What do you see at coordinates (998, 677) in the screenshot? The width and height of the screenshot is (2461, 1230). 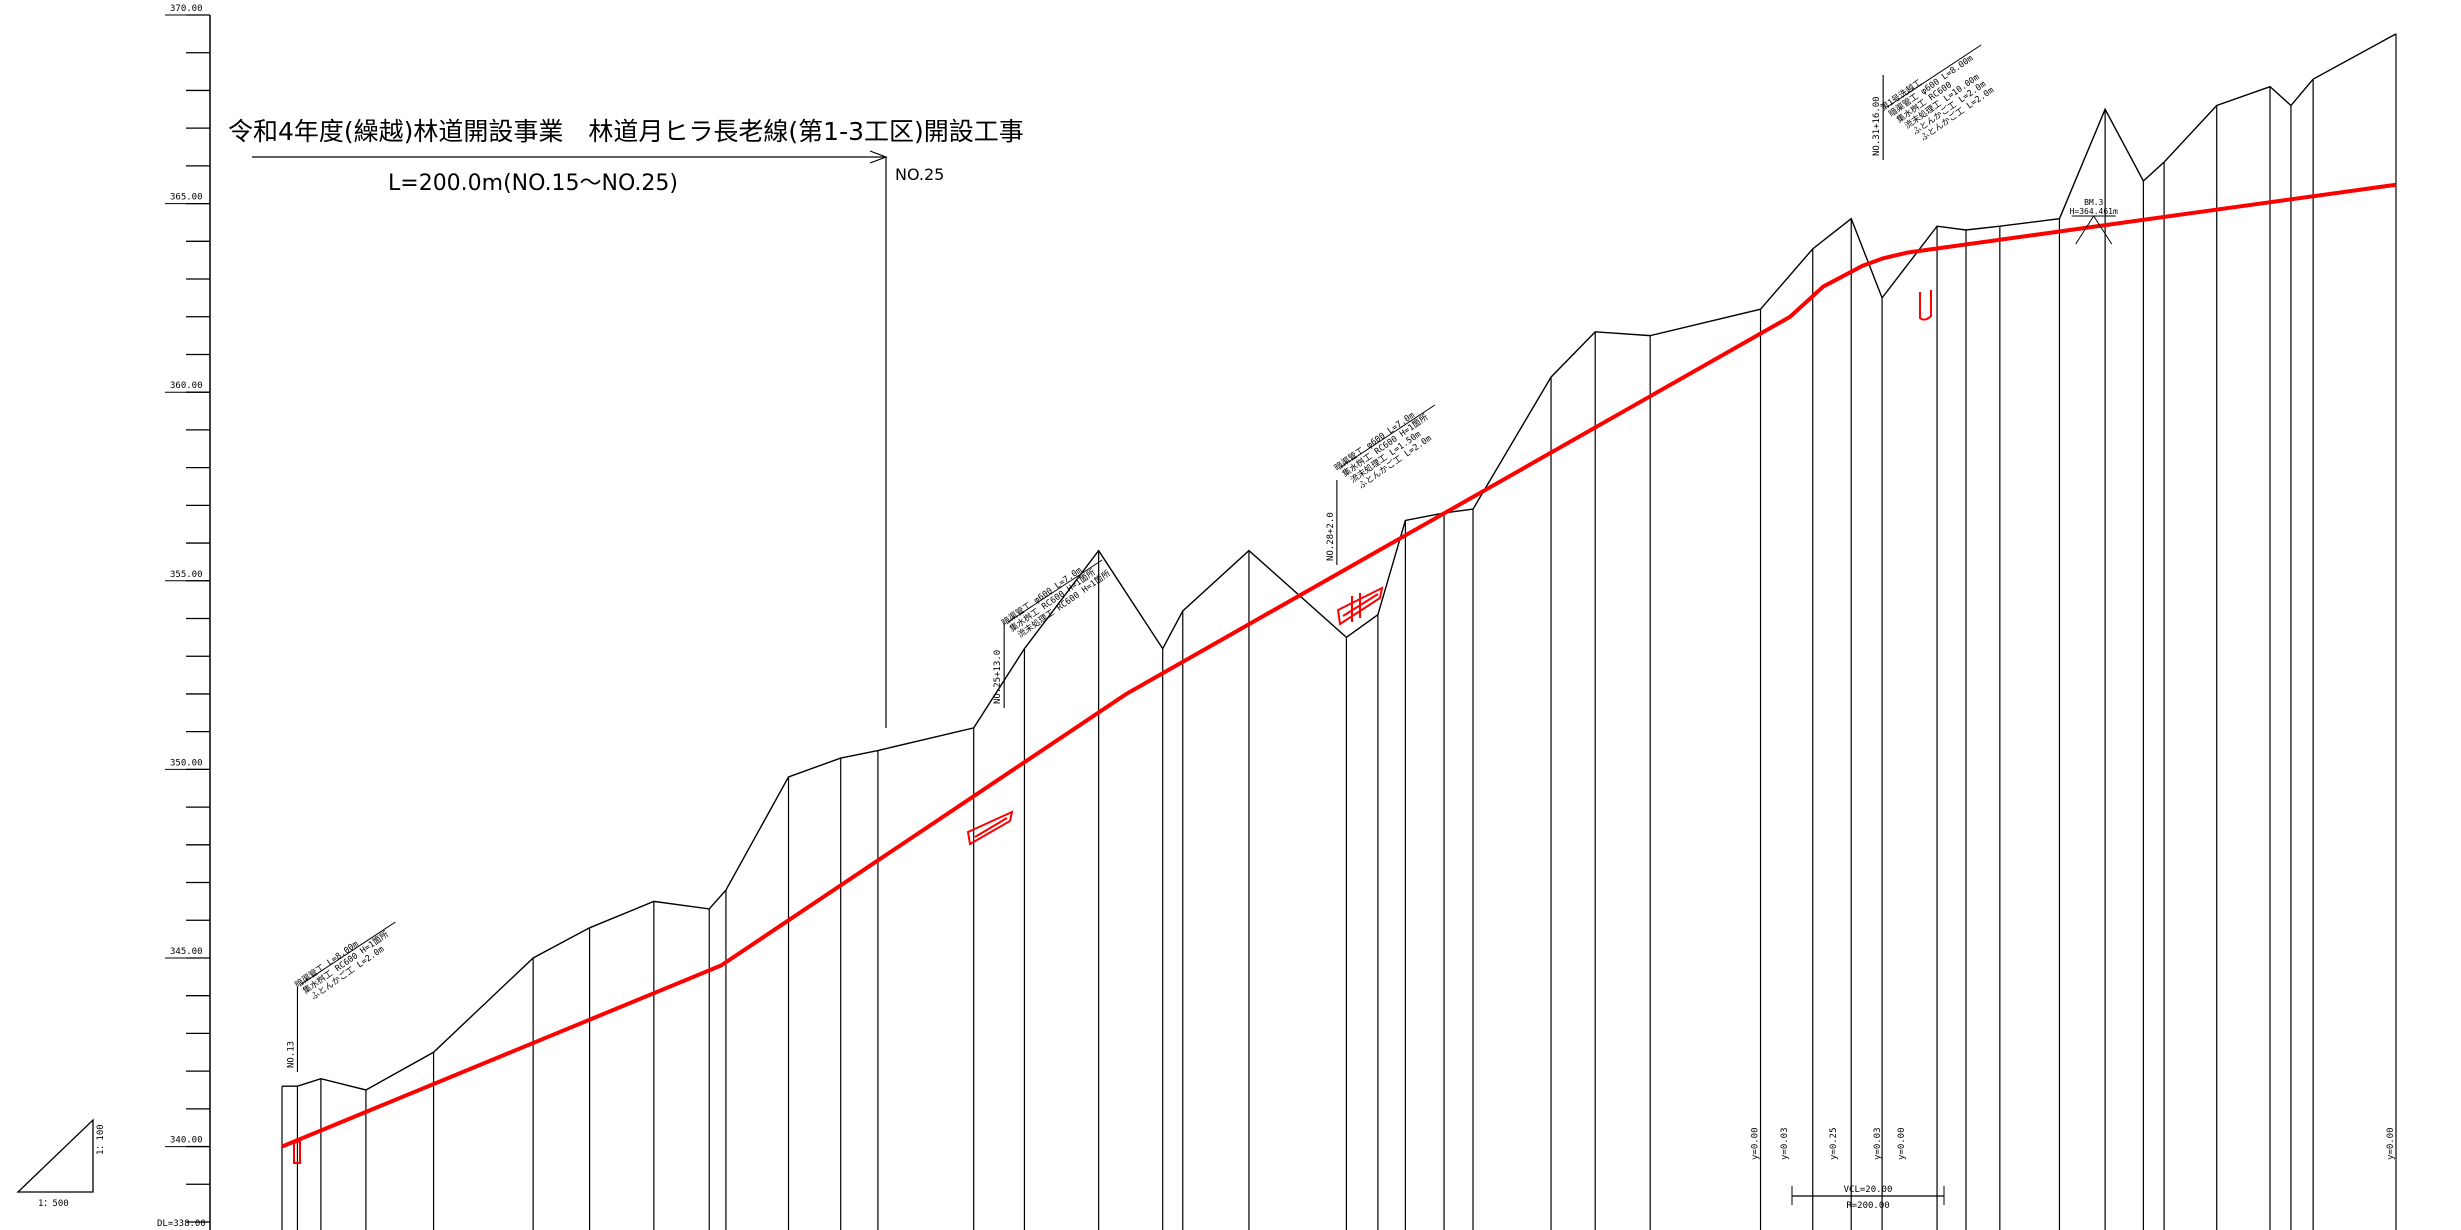 I see `station-tag-label: NO.25+13.0` at bounding box center [998, 677].